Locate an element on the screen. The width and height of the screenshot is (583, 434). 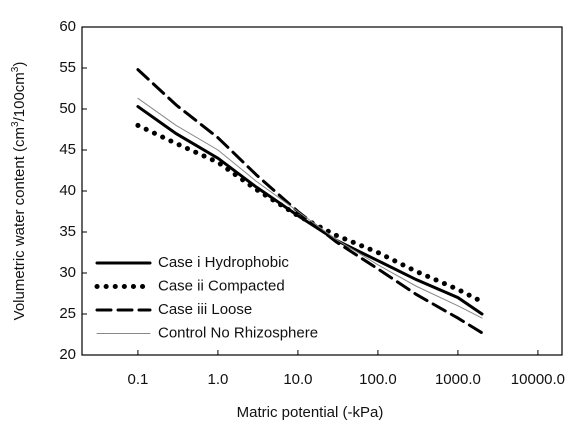
legend-label: Control No Rhizosphere is located at coordinates (238, 332).